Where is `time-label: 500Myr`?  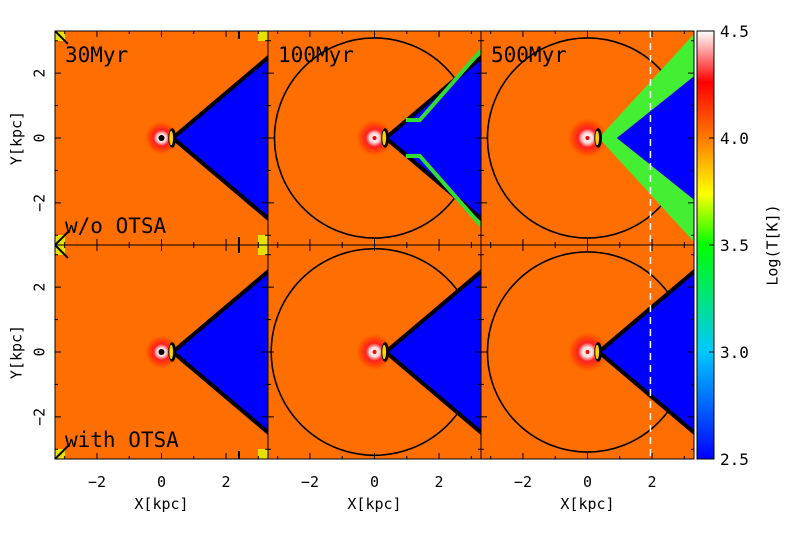
time-label: 500Myr is located at coordinates (529, 55).